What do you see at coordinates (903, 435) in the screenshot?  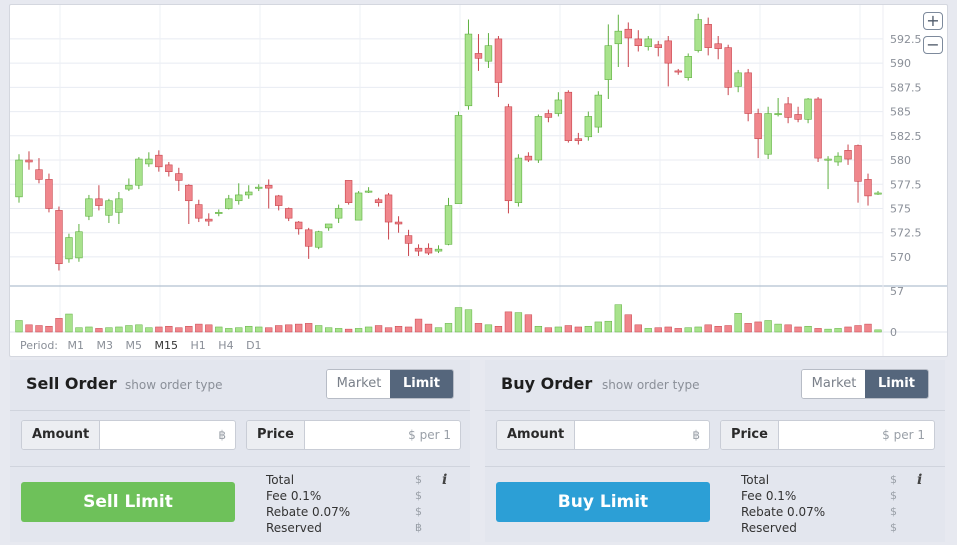 I see `buy-price-unit: $ per 1` at bounding box center [903, 435].